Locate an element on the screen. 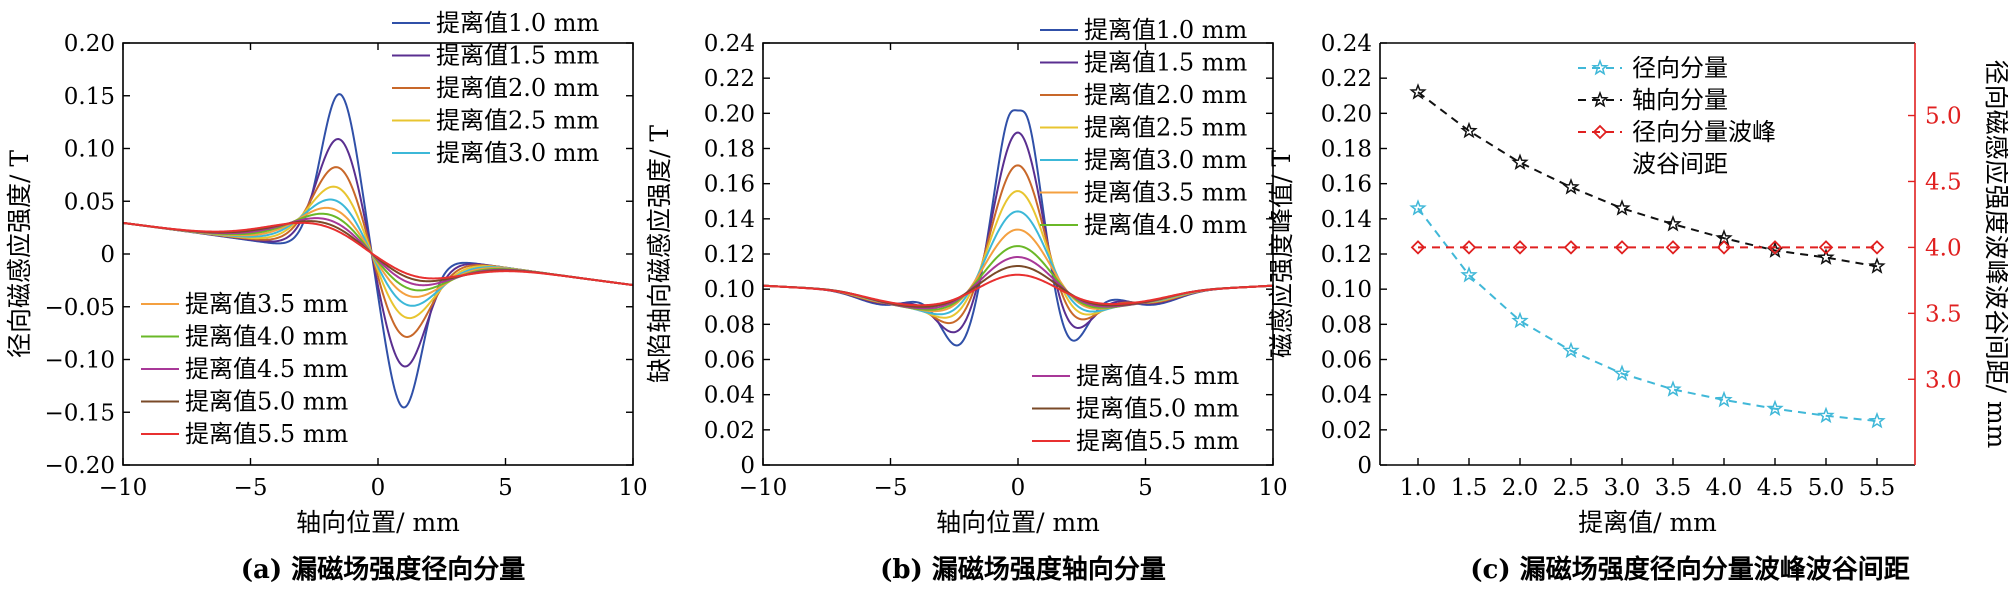 Image resolution: width=2008 pixels, height=593 pixels. x-tick-label: 4.5 is located at coordinates (1775, 488).